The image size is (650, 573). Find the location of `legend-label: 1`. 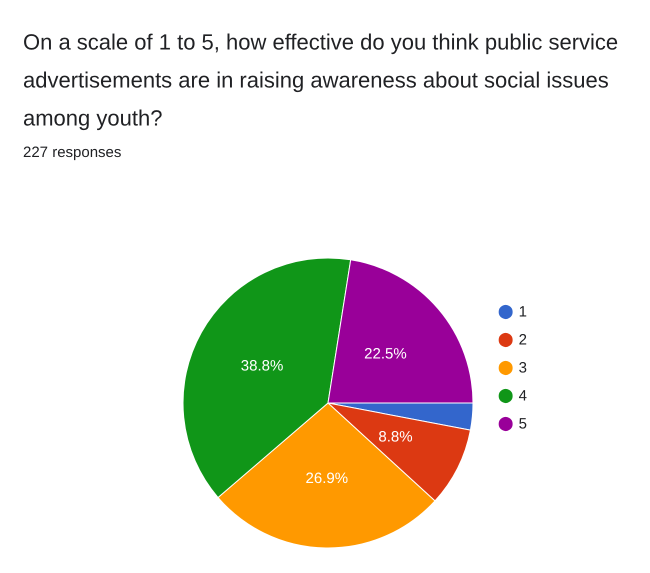

legend-label: 1 is located at coordinates (522, 312).